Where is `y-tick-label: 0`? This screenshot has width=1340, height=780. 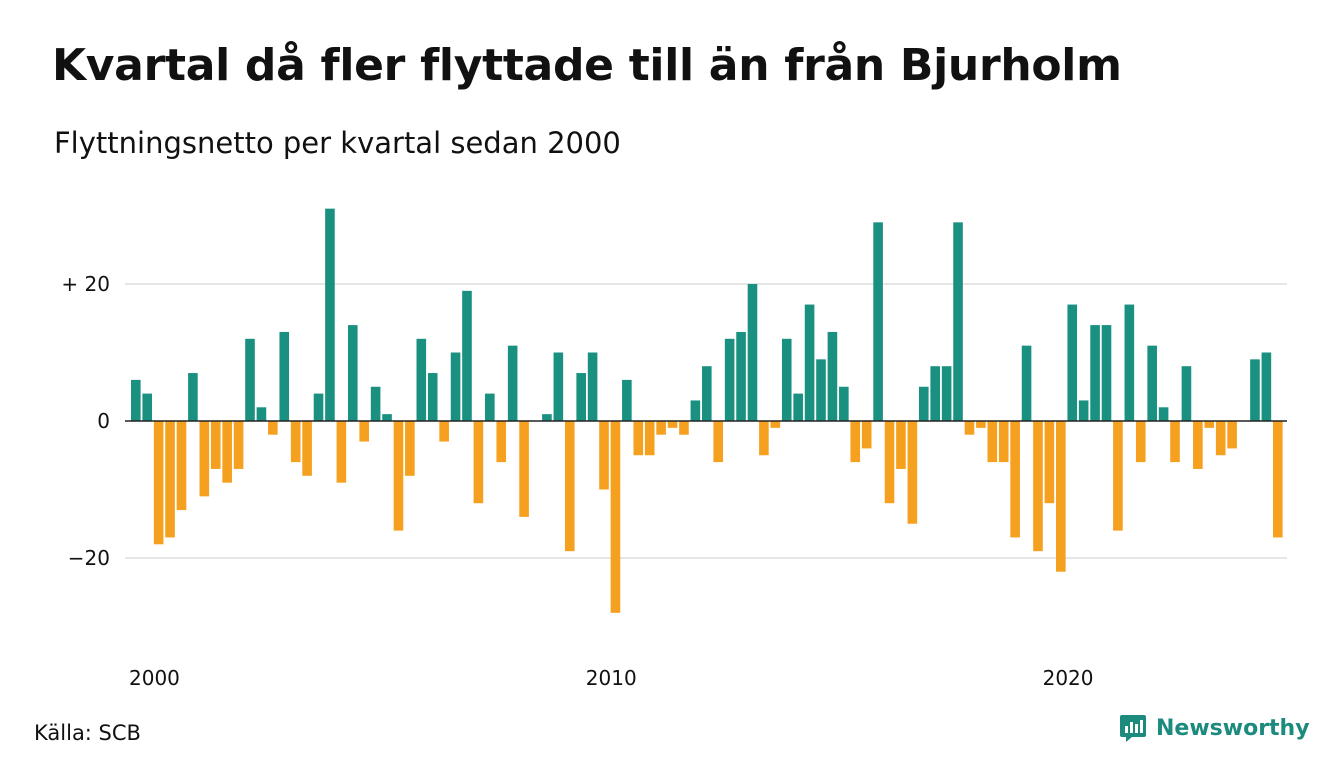
y-tick-label: 0 is located at coordinates (103, 421).